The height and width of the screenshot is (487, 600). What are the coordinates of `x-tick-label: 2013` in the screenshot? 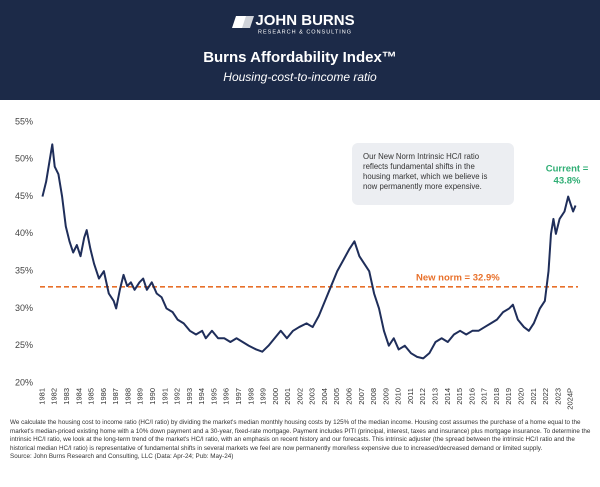 It's located at (435, 396).